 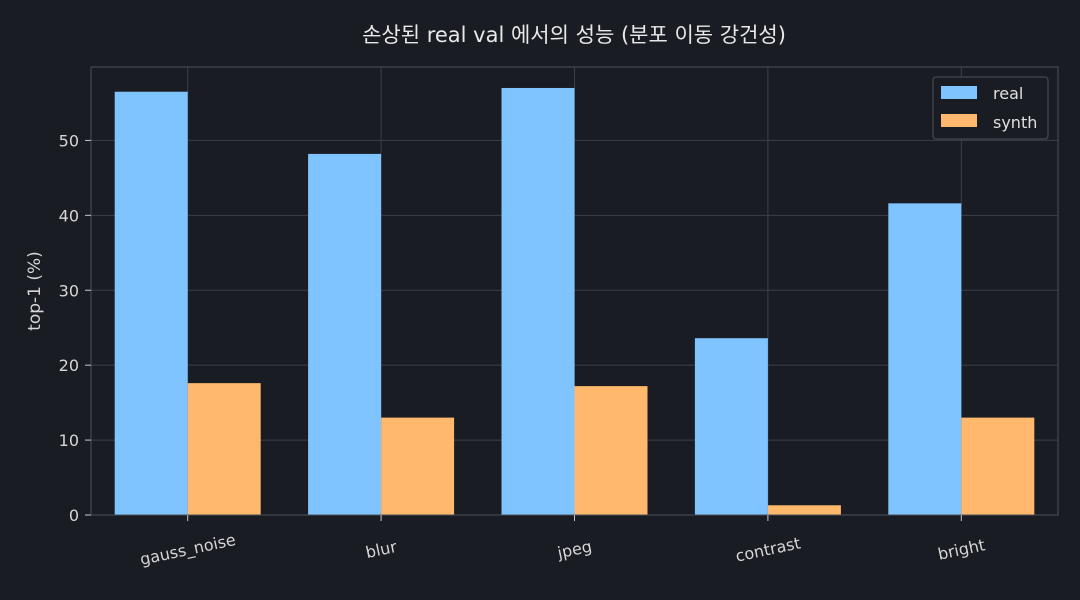 I want to click on chart-title: 손상된 real val 에서의 성능 (분포 이동 강건성), so click(x=574, y=35).